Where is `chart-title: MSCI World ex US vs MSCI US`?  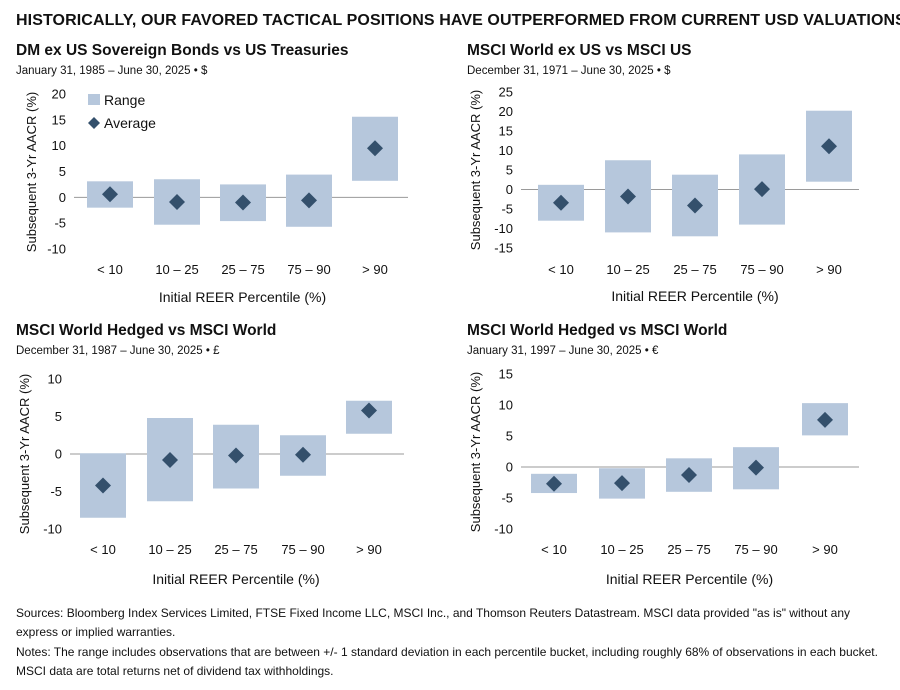
chart-title: MSCI World ex US vs MSCI US is located at coordinates (579, 50).